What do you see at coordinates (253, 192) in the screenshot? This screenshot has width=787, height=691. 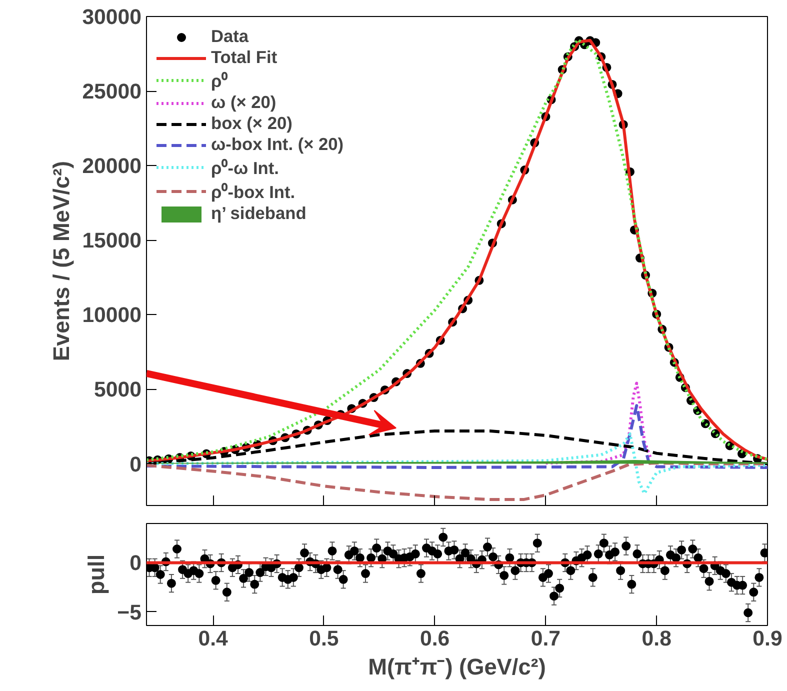 I see `legend-label: ρ⁰-box Int.` at bounding box center [253, 192].